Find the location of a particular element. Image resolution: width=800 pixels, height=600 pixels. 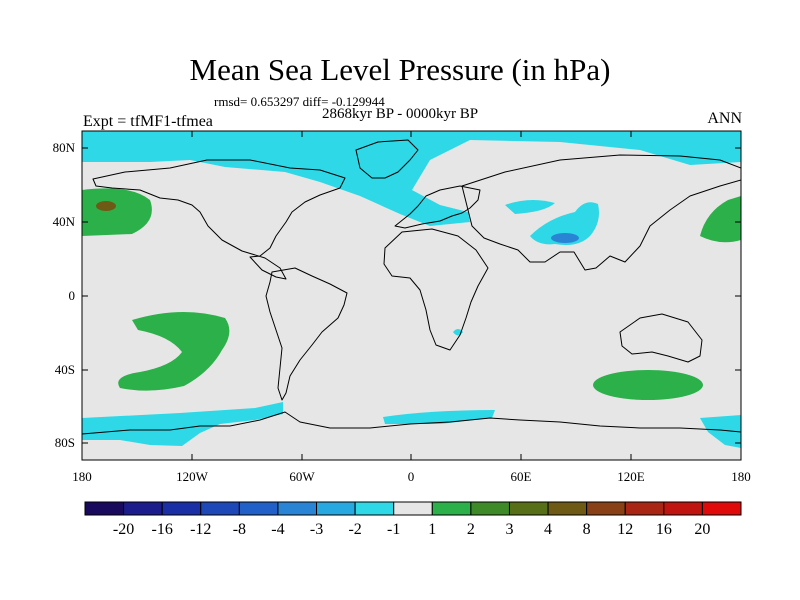

colorbar-label: -4 is located at coordinates (277, 529).